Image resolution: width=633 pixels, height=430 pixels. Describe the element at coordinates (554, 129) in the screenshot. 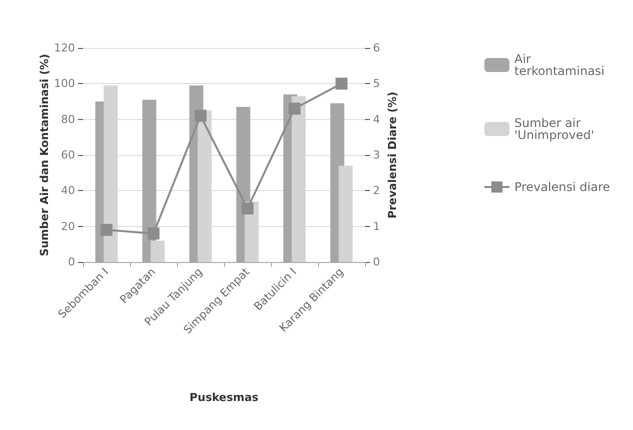

I see `legend-label: Sumber air 'Unimproved'` at that location.